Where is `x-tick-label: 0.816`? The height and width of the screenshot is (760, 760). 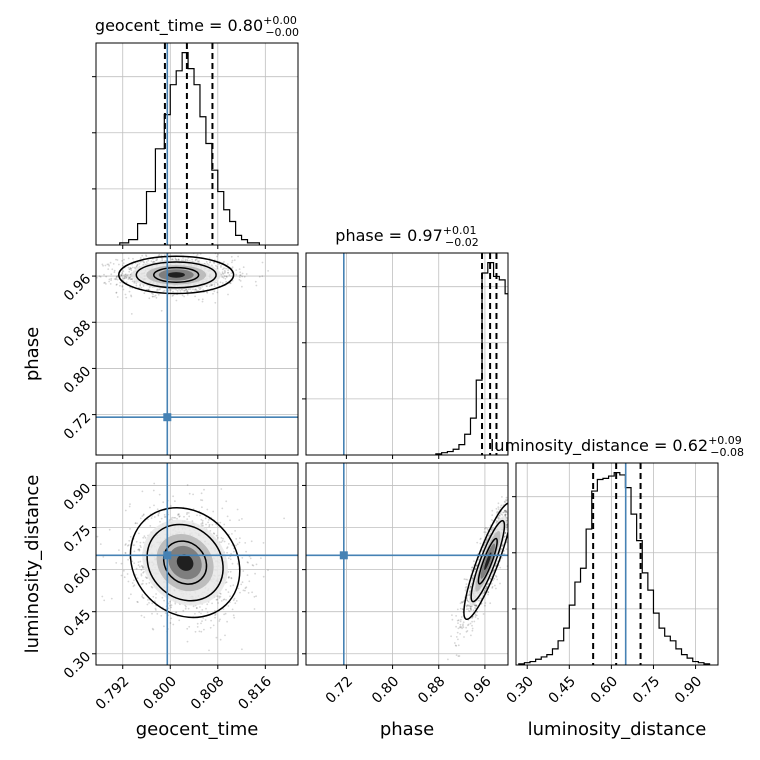
x-tick-label: 0.816 is located at coordinates (255, 693).